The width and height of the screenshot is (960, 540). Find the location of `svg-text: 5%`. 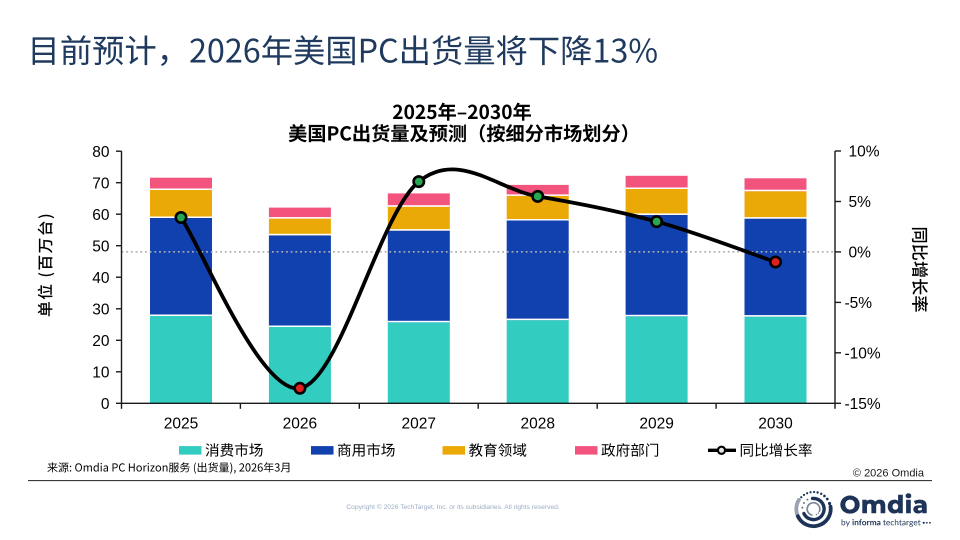

svg-text: 5% is located at coordinates (860, 202).